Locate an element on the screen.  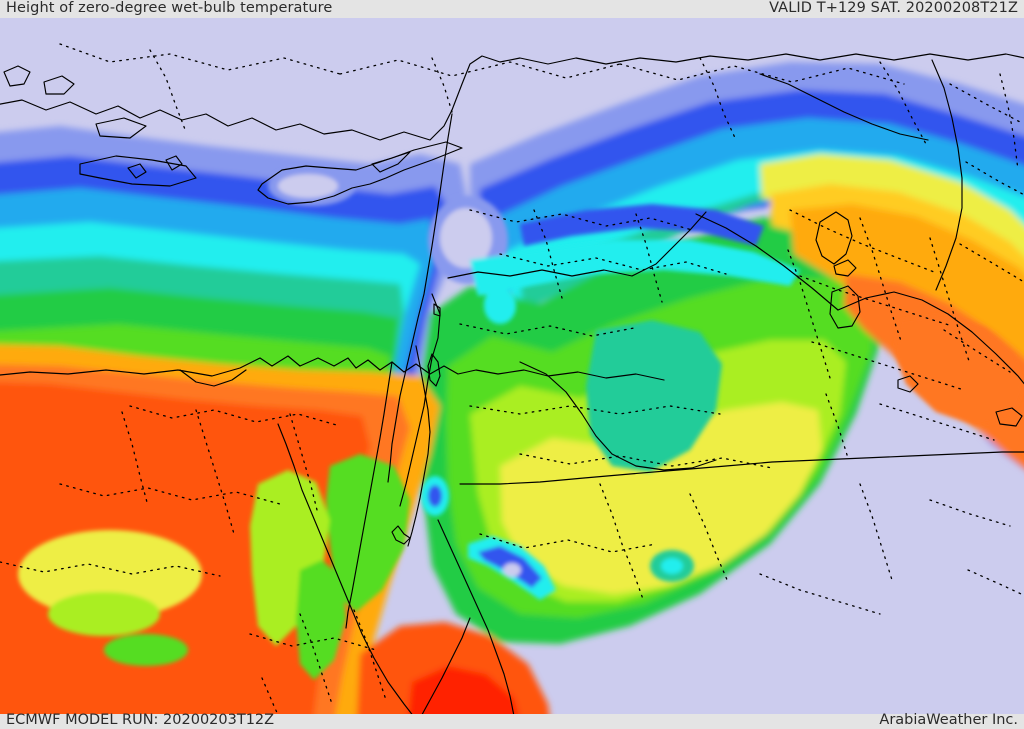
cell-redsea-green is located at coordinates (321, 620).